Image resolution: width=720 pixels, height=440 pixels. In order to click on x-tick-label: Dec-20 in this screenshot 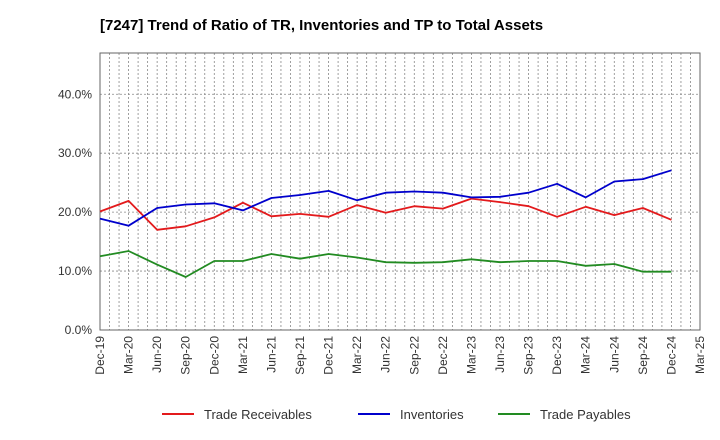, I will do `click(214, 355)`.